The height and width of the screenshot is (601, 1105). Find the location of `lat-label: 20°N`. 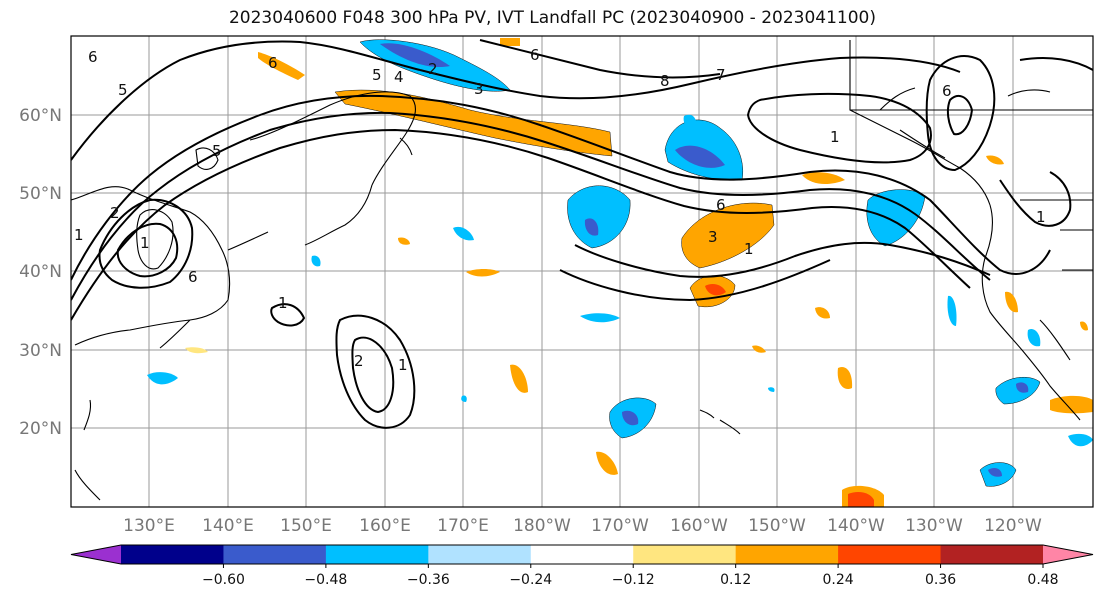

lat-label: 20°N is located at coordinates (40, 429).